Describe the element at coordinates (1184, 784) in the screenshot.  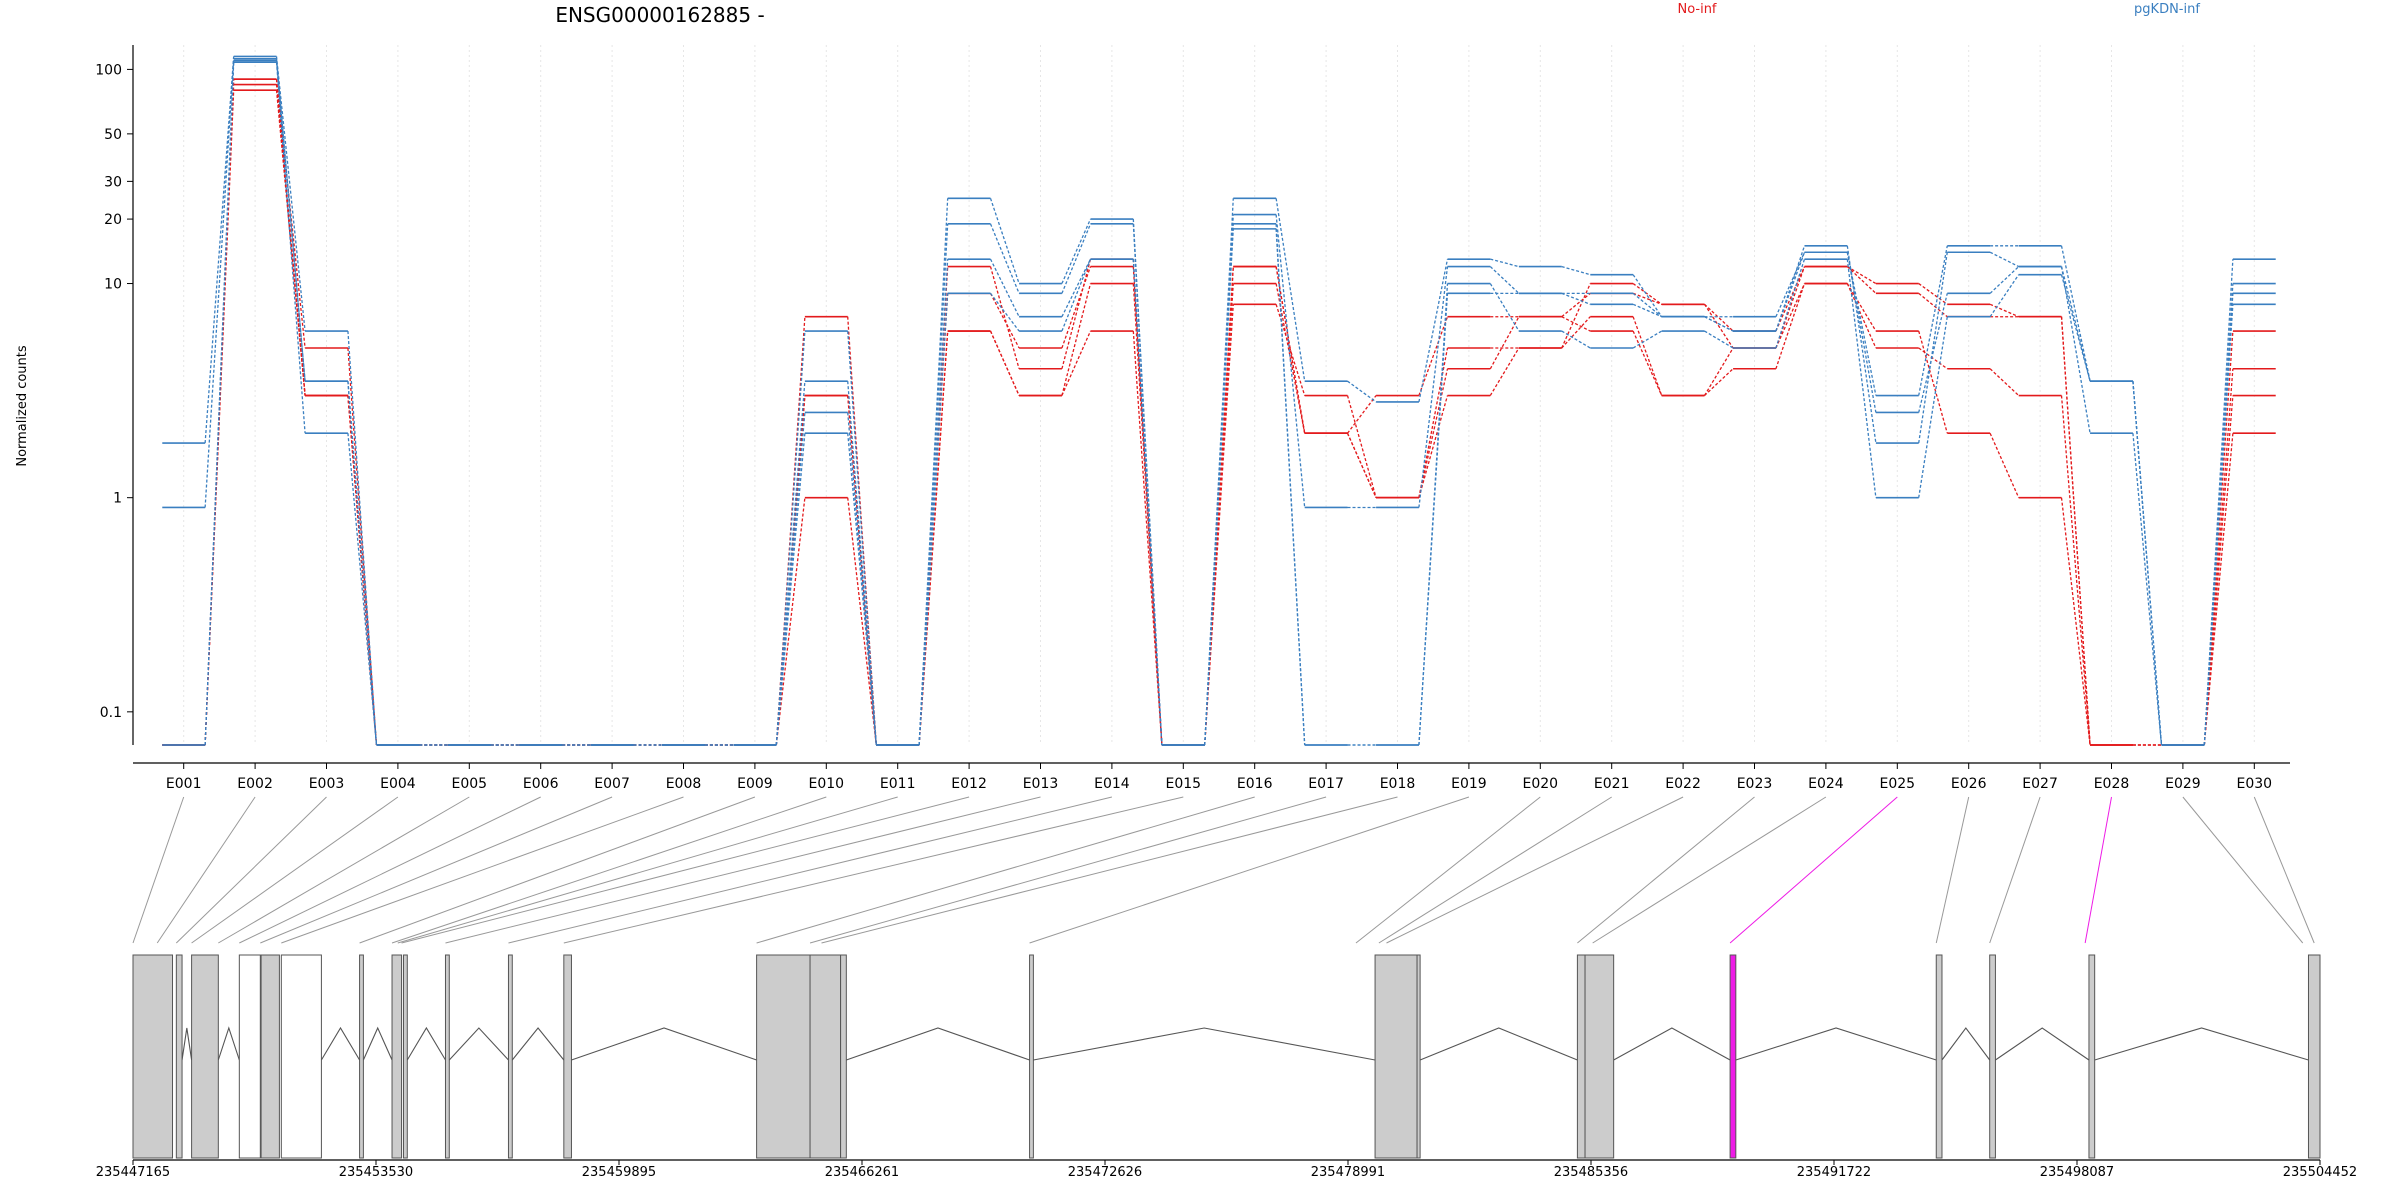
I see `x-tick-label: E015` at that location.